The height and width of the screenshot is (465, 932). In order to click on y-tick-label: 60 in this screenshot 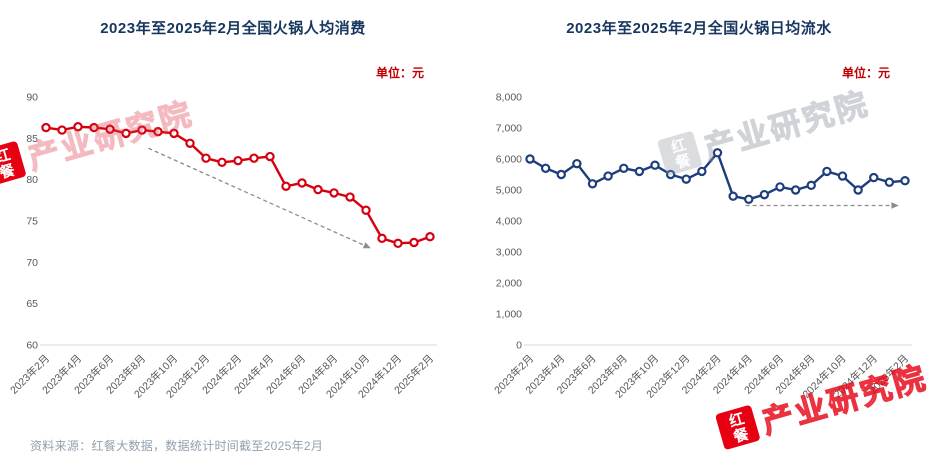, I will do `click(32, 346)`.